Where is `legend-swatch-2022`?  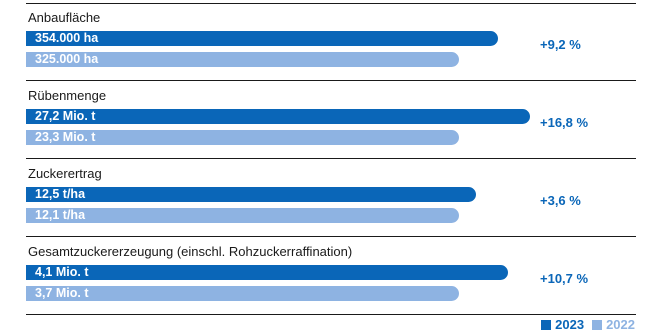 legend-swatch-2022 is located at coordinates (597, 324).